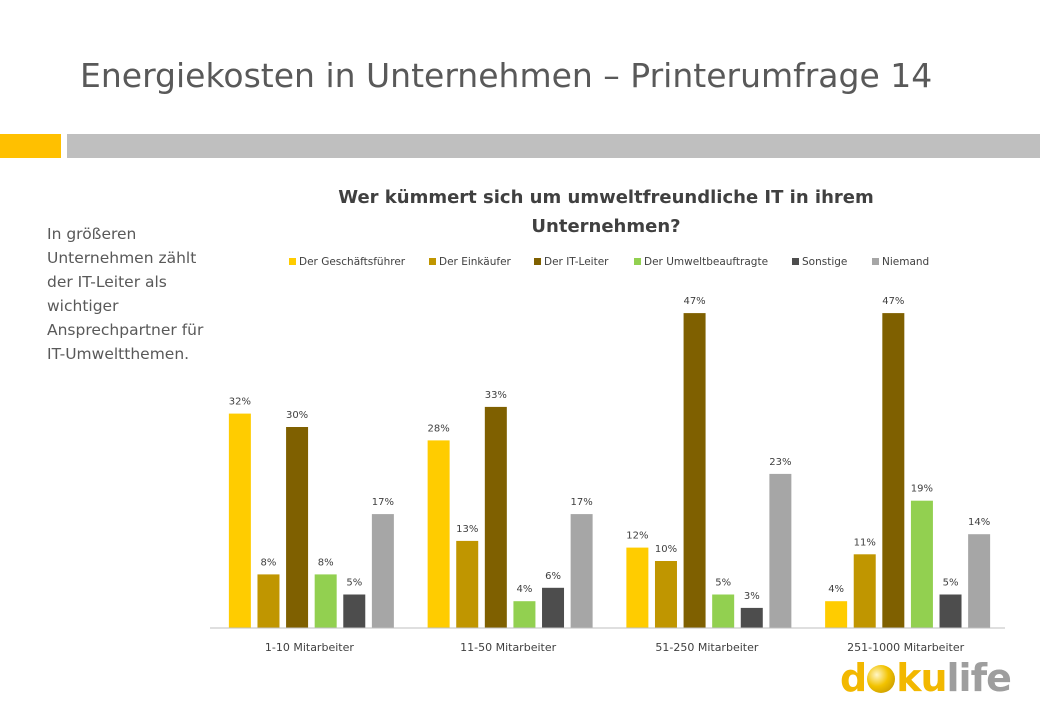 The image size is (1040, 720). Describe the element at coordinates (921, 564) in the screenshot. I see `bar-der-umweltbeauftragte-251-1000-mitarbeiter` at that location.